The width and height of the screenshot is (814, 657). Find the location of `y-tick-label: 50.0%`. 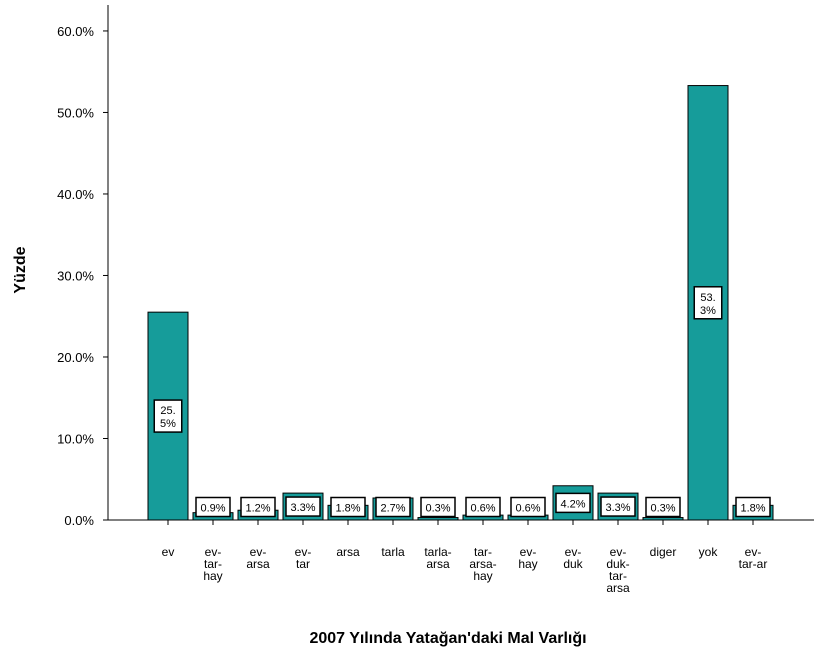

y-tick-label: 50.0% is located at coordinates (75, 112).